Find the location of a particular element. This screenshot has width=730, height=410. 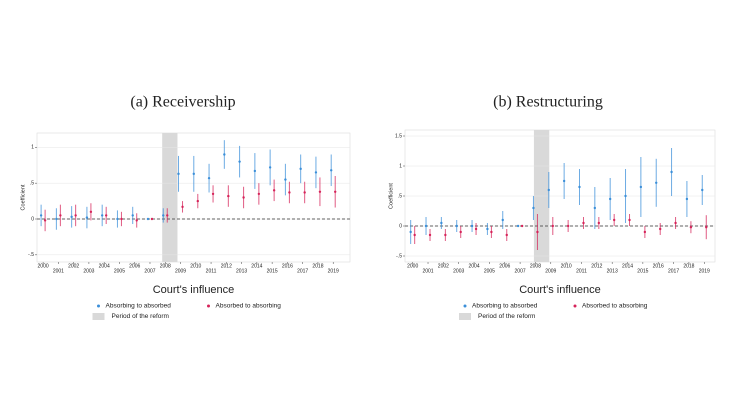

panel-title: (b) Restructuring is located at coordinates (548, 102).